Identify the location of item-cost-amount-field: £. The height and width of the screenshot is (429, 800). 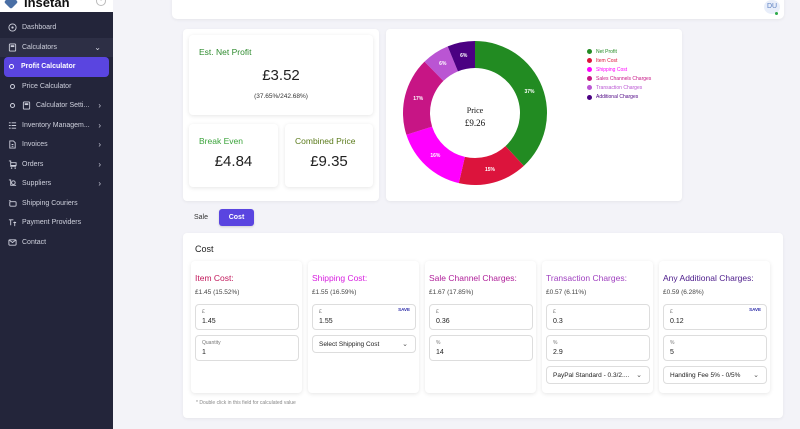
(247, 317).